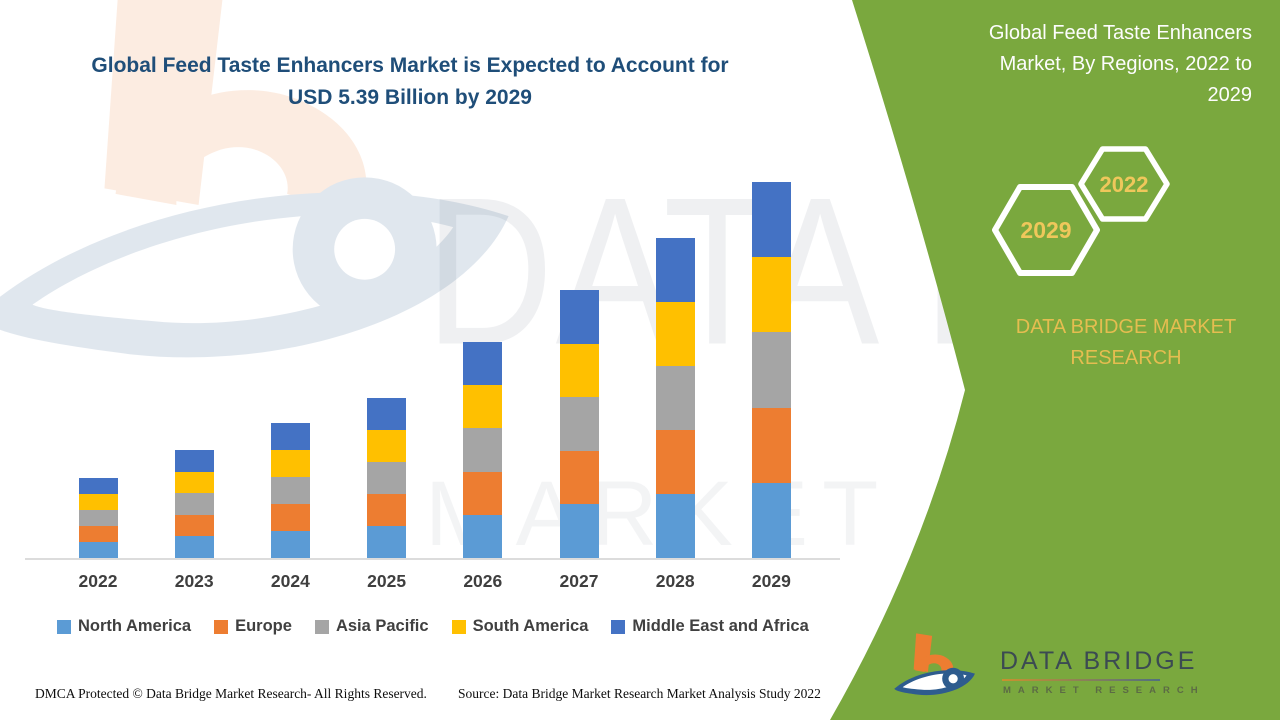 The width and height of the screenshot is (1280, 720). I want to click on bar-2025-segment-middle-east-and-africa, so click(387, 414).